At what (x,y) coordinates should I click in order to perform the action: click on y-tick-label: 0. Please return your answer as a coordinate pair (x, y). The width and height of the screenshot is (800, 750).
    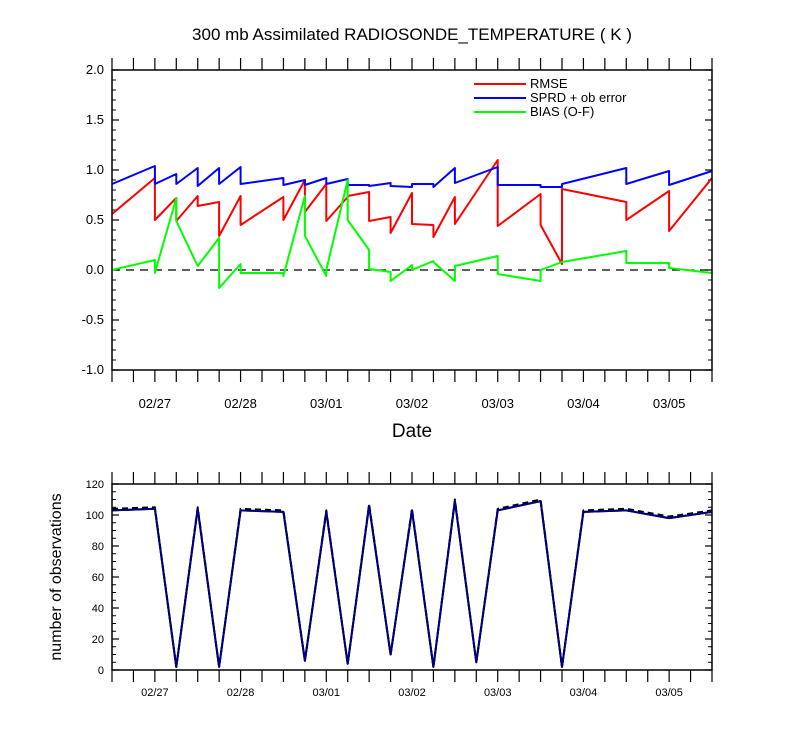
    Looking at the image, I should click on (101, 671).